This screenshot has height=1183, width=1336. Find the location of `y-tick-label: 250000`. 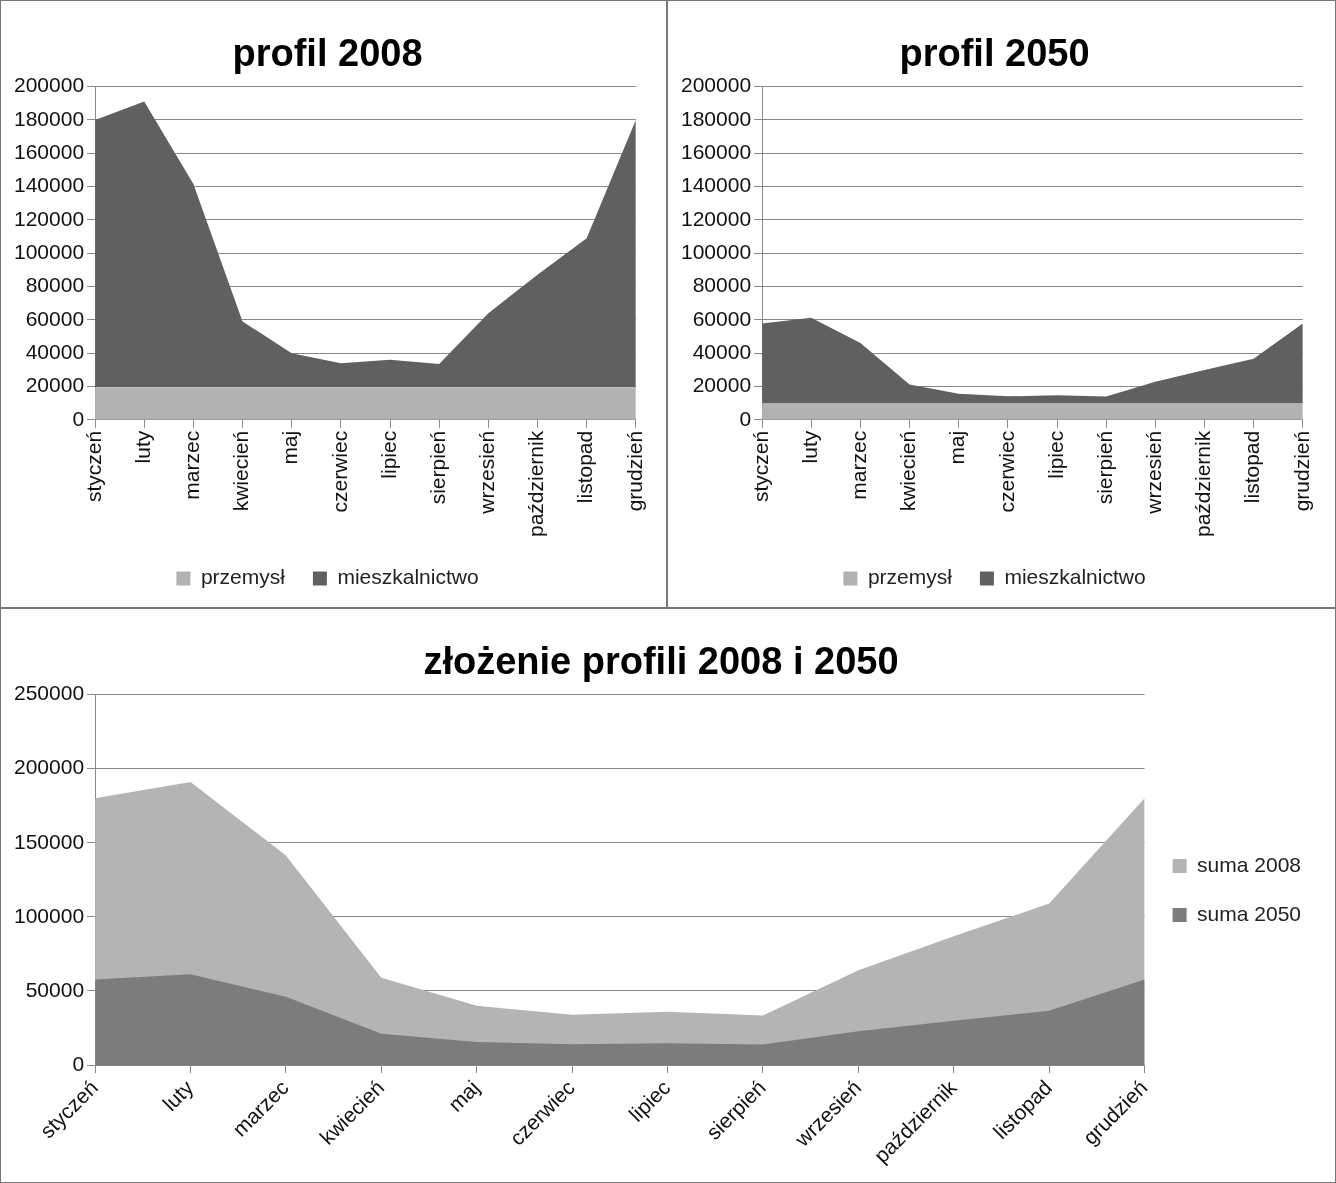

y-tick-label: 250000 is located at coordinates (49, 693).